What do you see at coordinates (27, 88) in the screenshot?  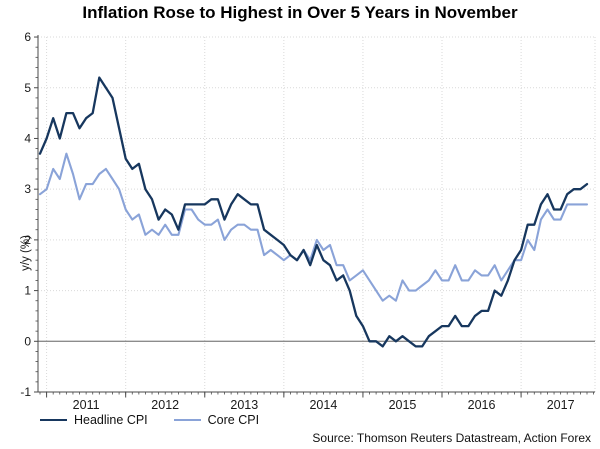 I see `svg-text: 5` at bounding box center [27, 88].